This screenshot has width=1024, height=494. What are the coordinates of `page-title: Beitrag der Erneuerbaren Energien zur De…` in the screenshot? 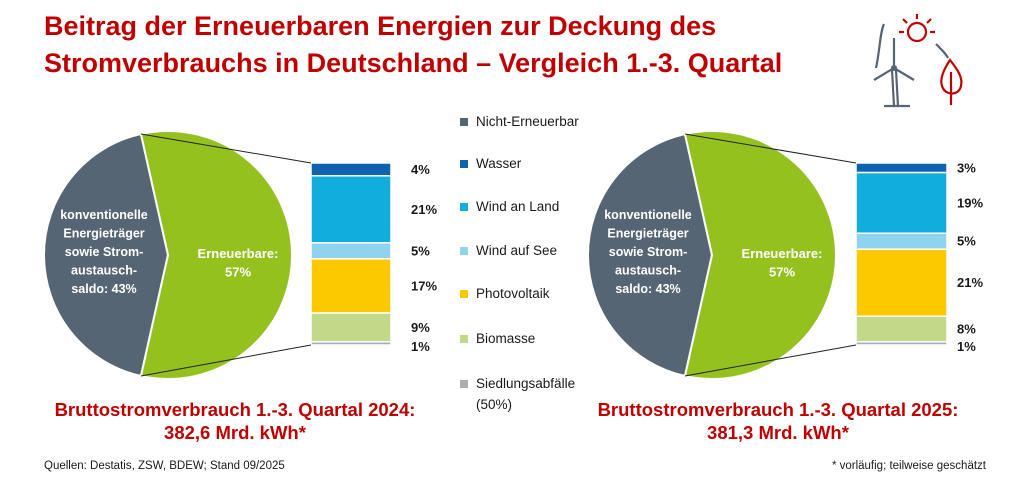 It's located at (434, 45).